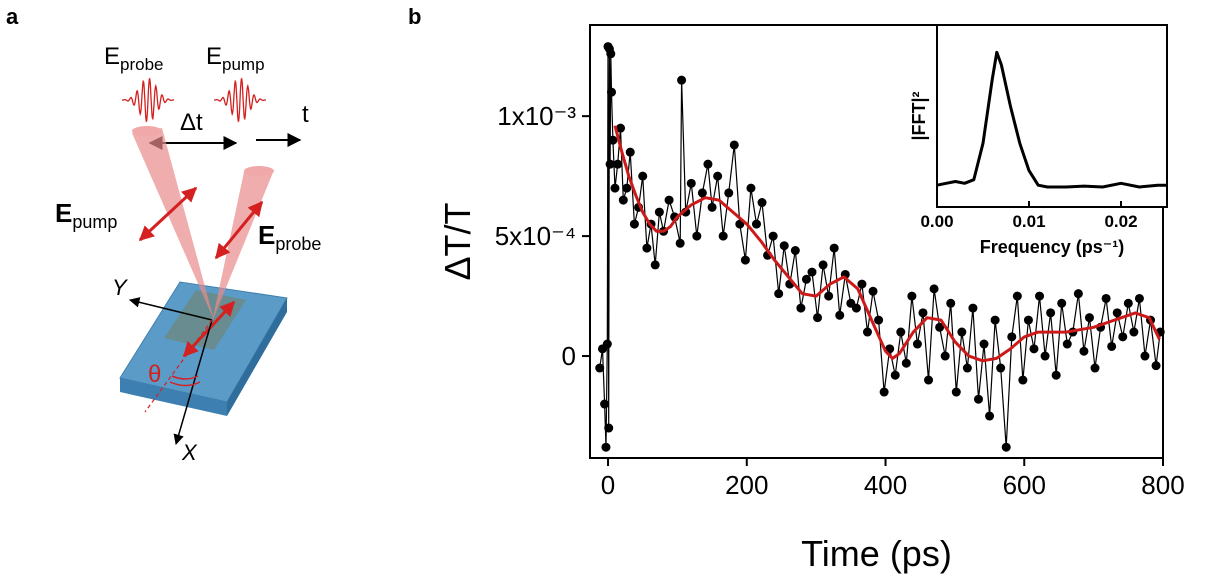 The width and height of the screenshot is (1210, 577). What do you see at coordinates (414, 16) in the screenshot?
I see `panel-label: b` at bounding box center [414, 16].